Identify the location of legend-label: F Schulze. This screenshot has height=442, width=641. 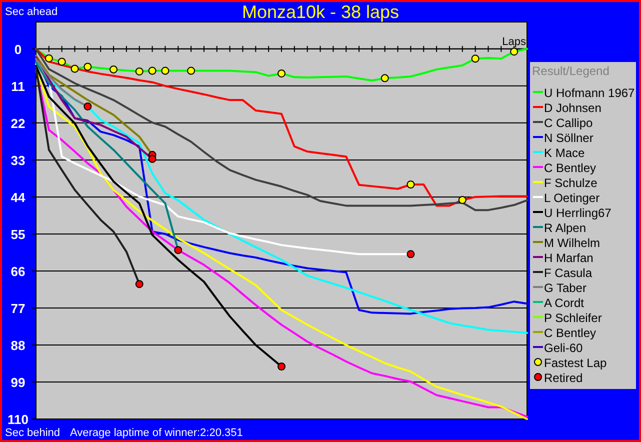
(571, 183).